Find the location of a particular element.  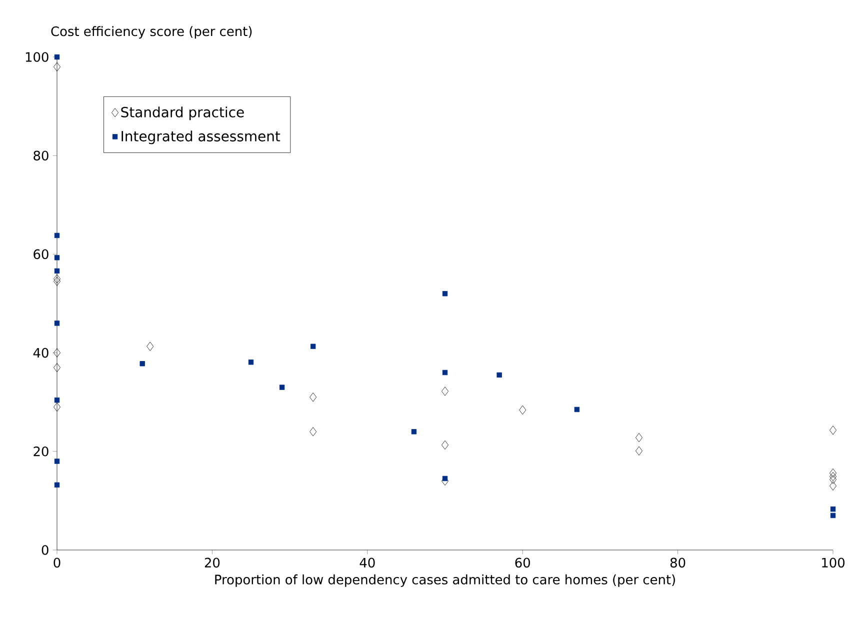

x-axis-title: Proportion of low dependency cases admitted to care homes (per cent) is located at coordinates (445, 580).